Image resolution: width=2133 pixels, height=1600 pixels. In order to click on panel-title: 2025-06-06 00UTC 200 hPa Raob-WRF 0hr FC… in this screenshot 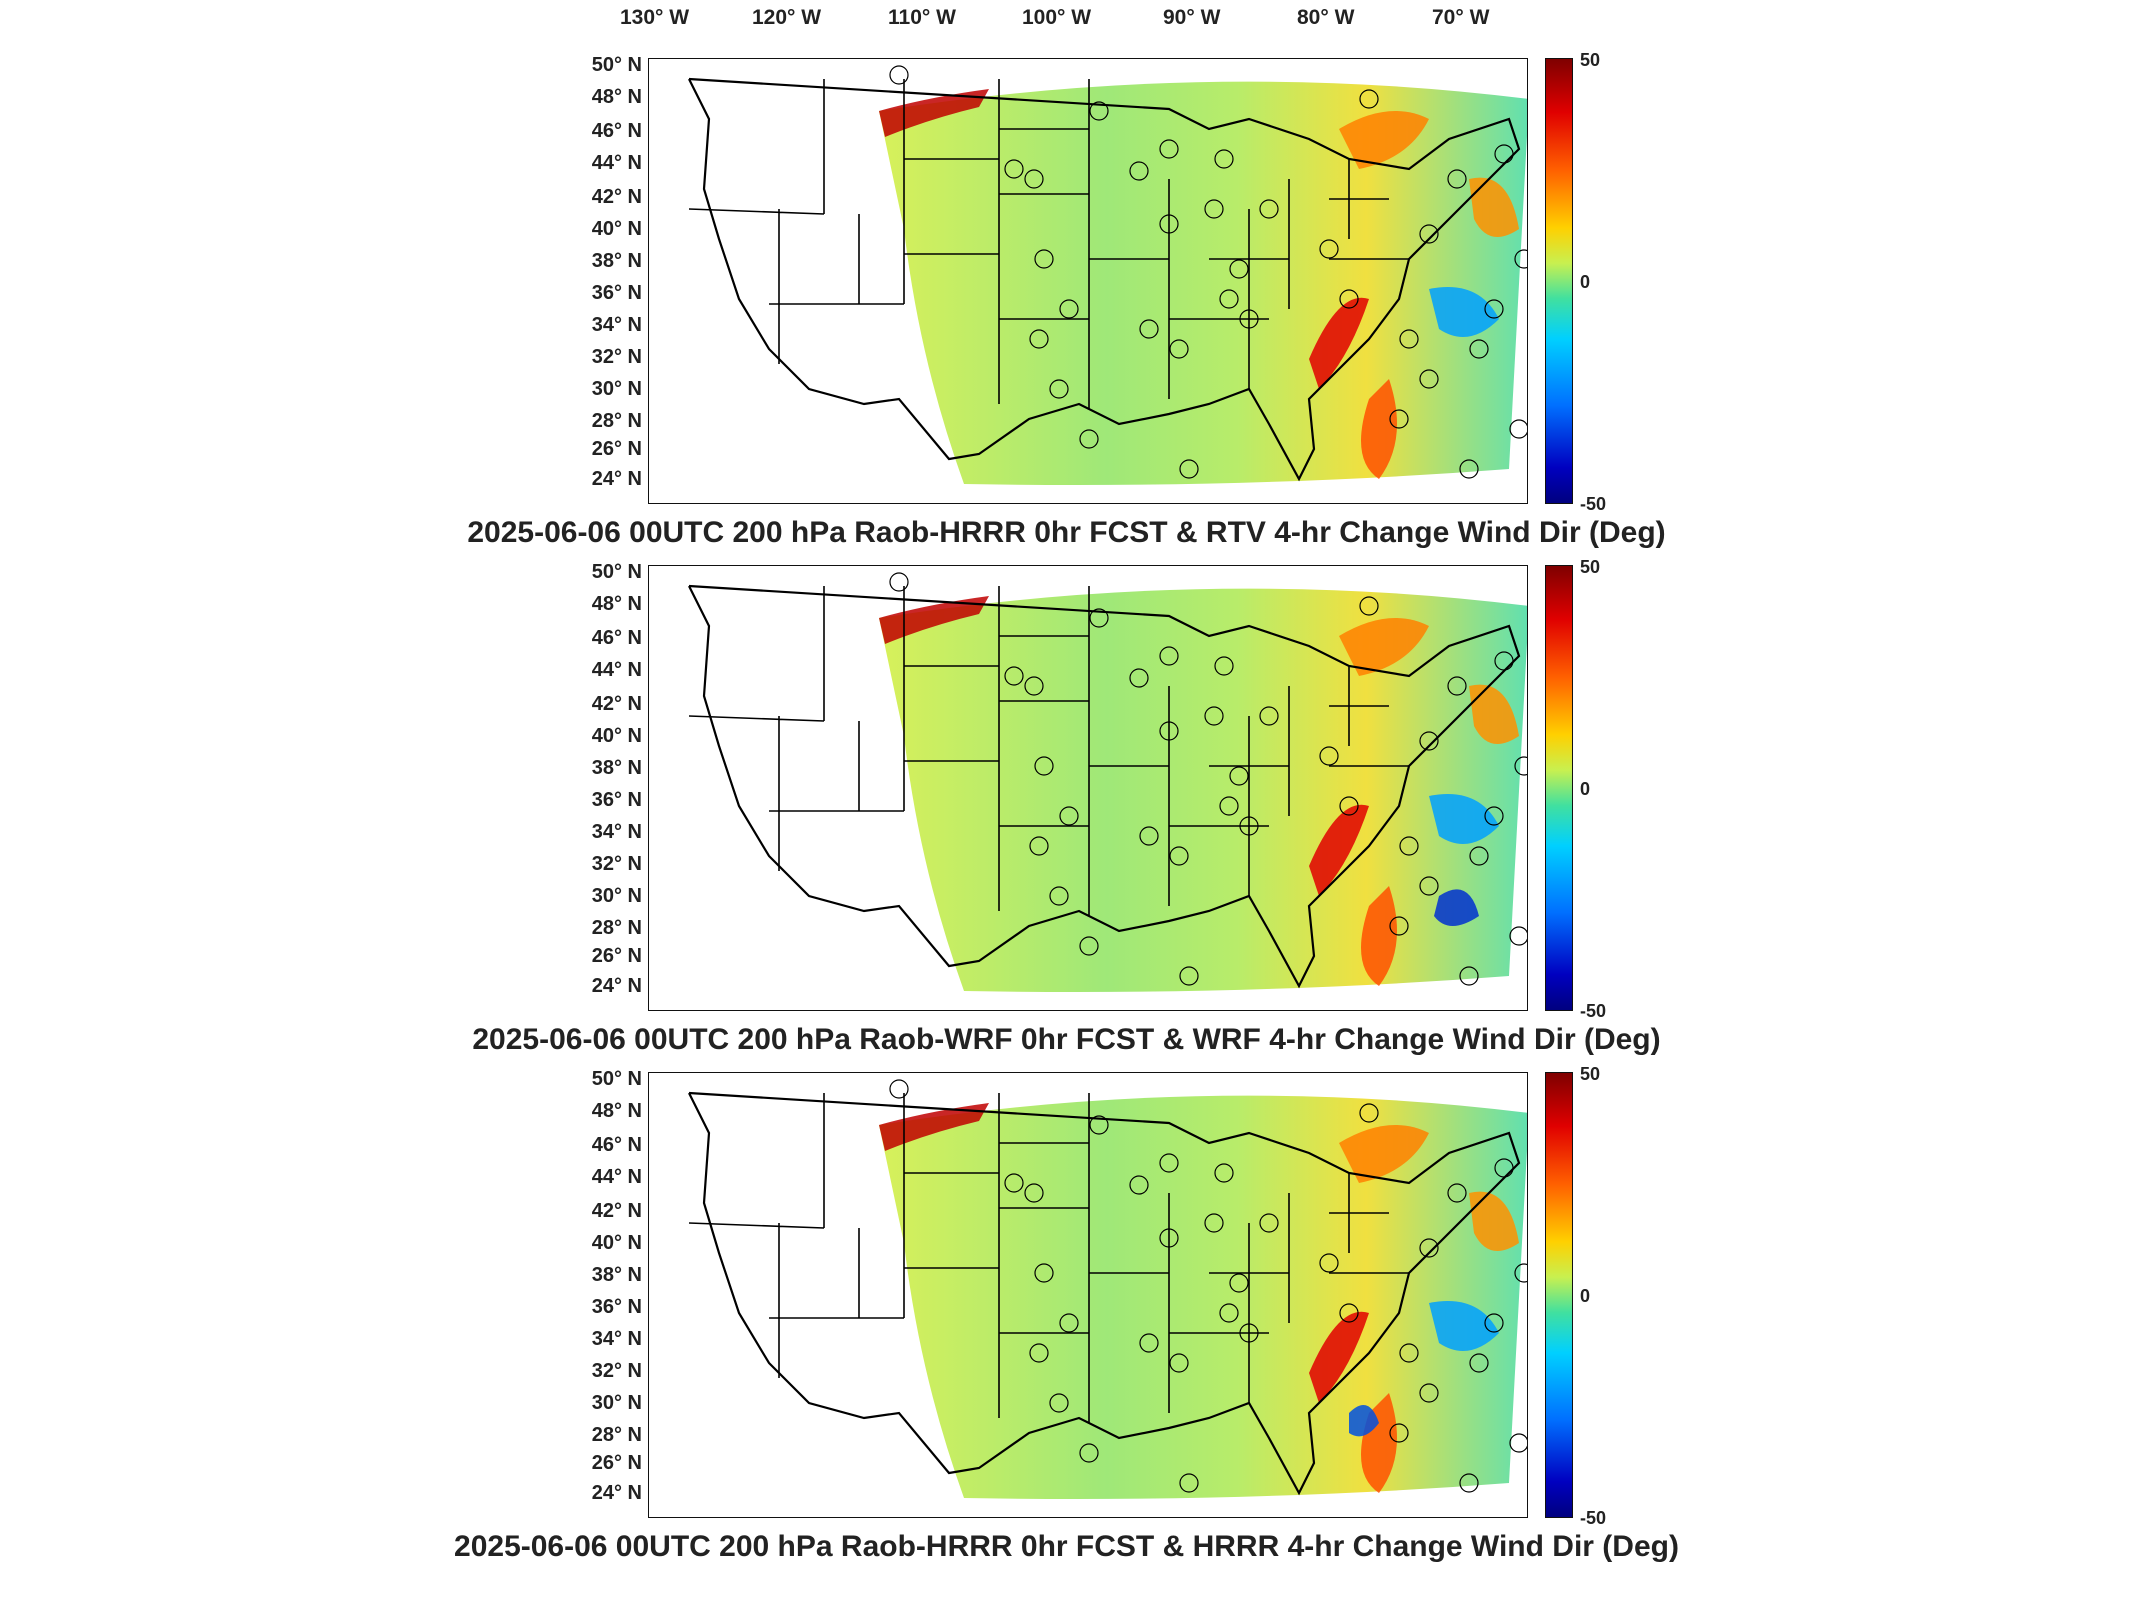, I will do `click(1066, 1039)`.